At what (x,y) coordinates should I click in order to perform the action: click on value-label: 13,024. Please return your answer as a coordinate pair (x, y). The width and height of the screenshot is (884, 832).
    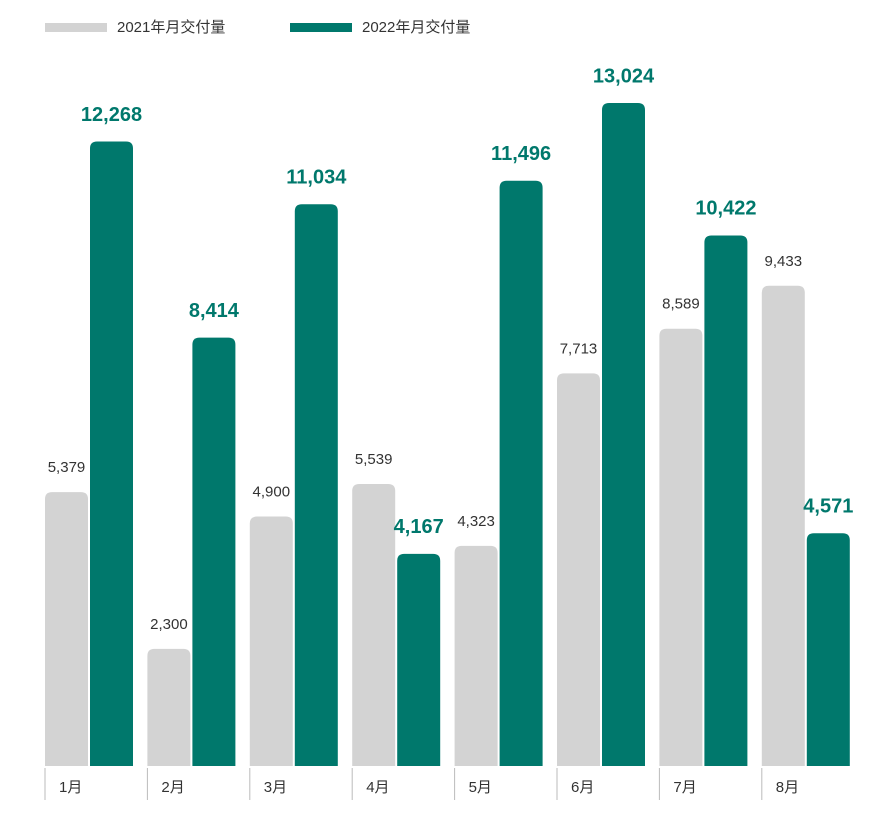
    Looking at the image, I should click on (624, 76).